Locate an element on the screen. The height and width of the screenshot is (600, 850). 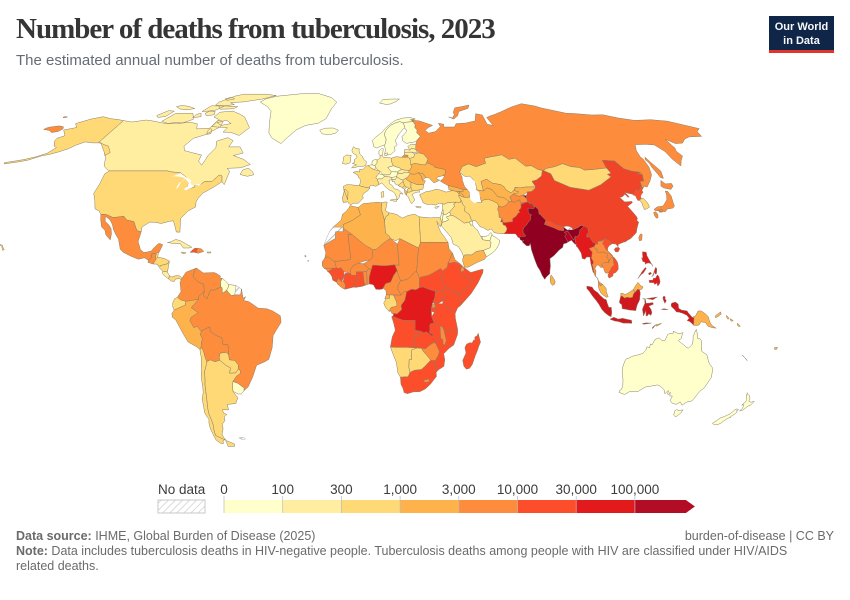
svg-text: 100,000 is located at coordinates (634, 489).